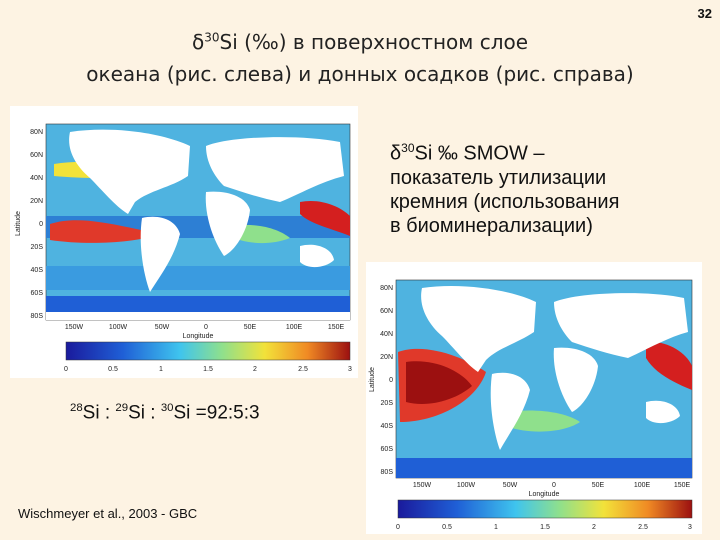  What do you see at coordinates (439, 383) in the screenshot?
I see `pacific-core` at bounding box center [439, 383].